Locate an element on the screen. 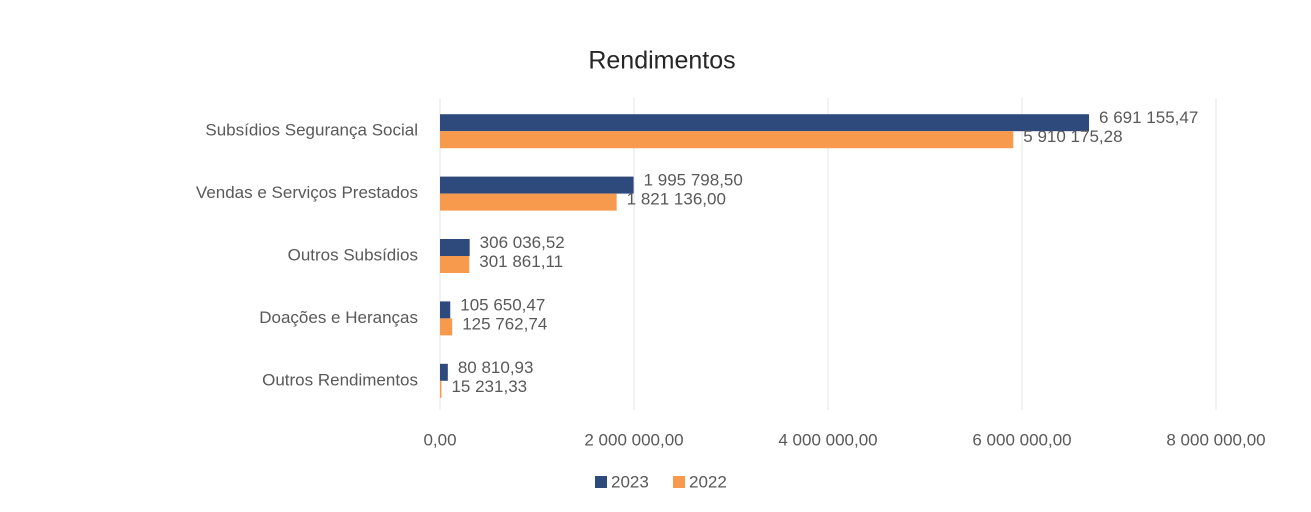 The width and height of the screenshot is (1311, 512). value-label: 301 861,11 is located at coordinates (521, 261).